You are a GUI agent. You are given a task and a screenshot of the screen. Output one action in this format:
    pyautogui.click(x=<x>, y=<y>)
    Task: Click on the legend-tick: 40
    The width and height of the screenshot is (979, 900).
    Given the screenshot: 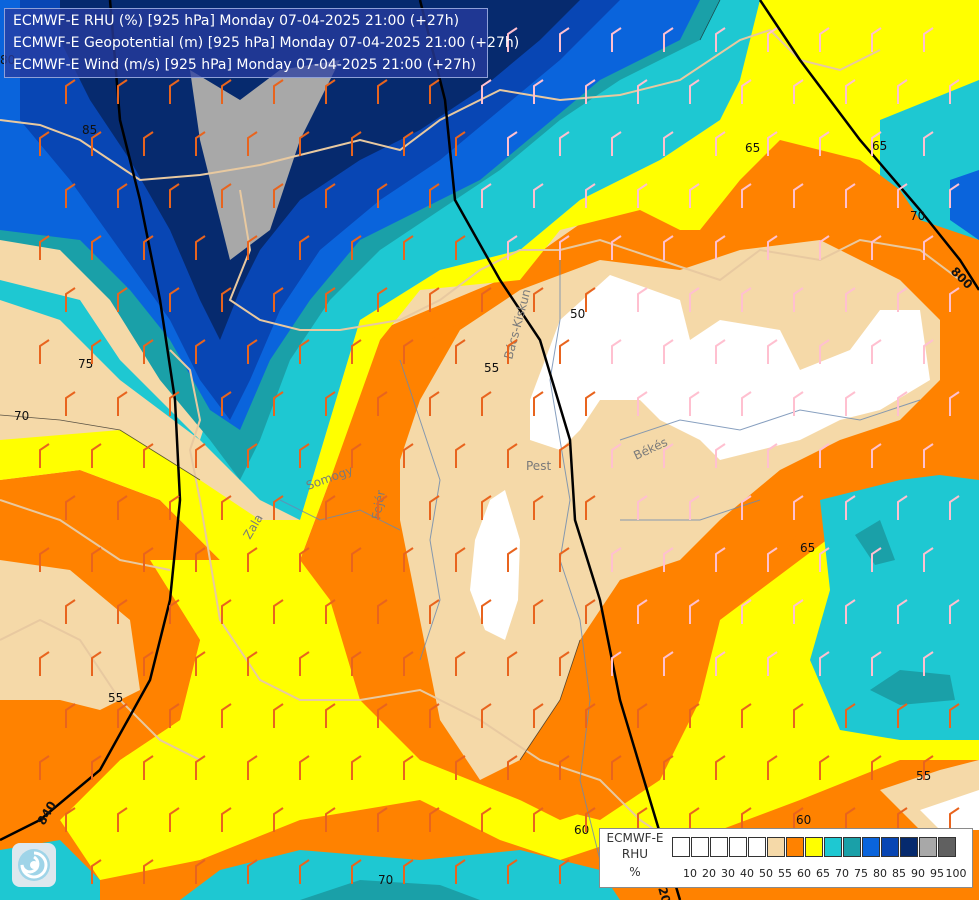 What is the action you would take?
    pyautogui.click(x=747, y=873)
    